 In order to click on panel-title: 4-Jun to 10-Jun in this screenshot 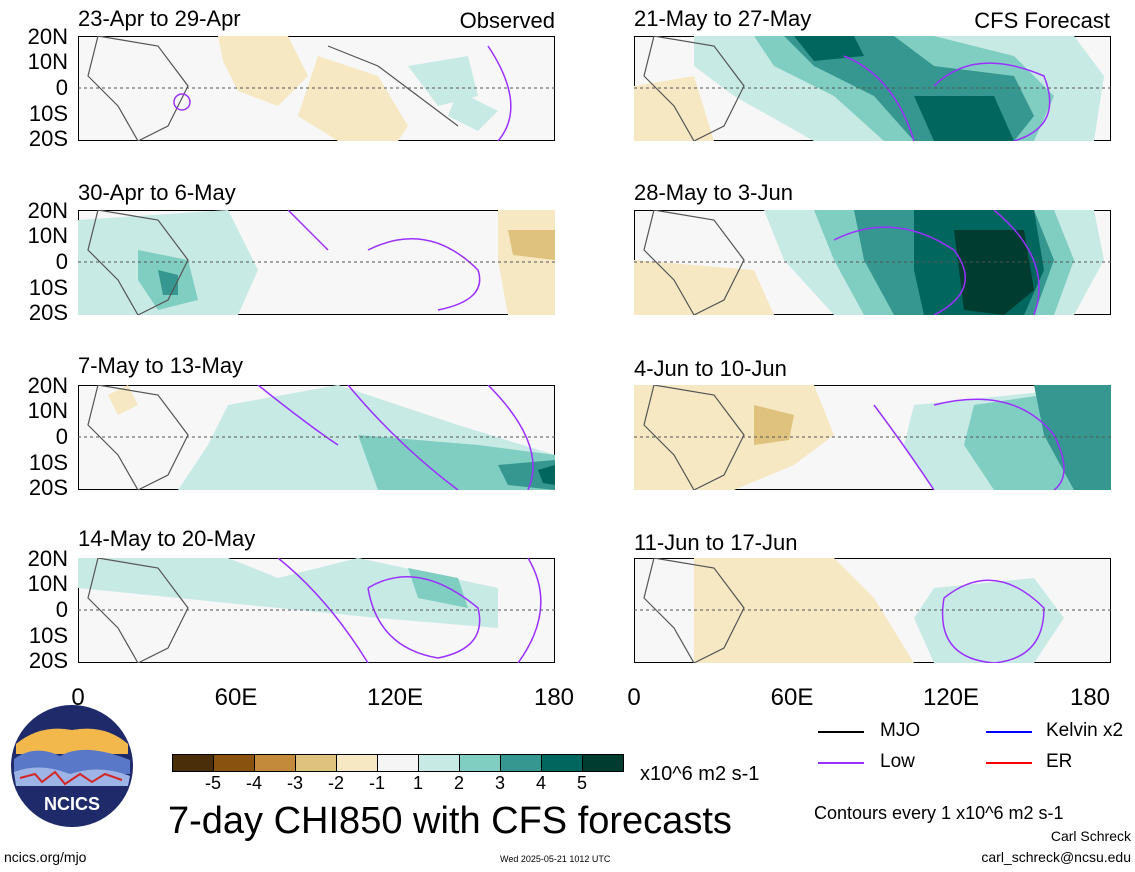, I will do `click(710, 368)`.